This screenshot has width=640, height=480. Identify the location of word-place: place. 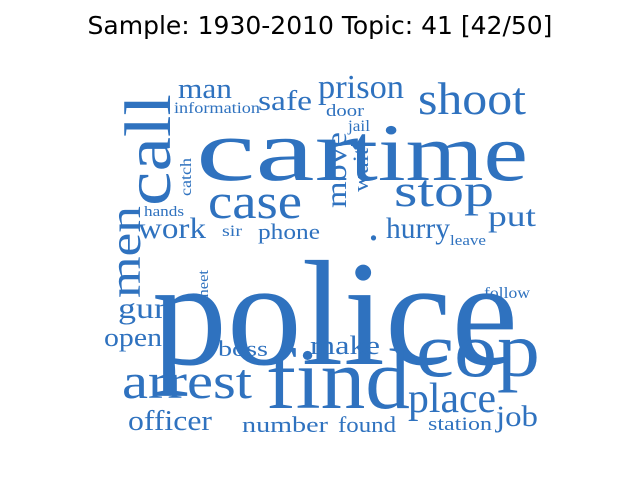
(452, 399).